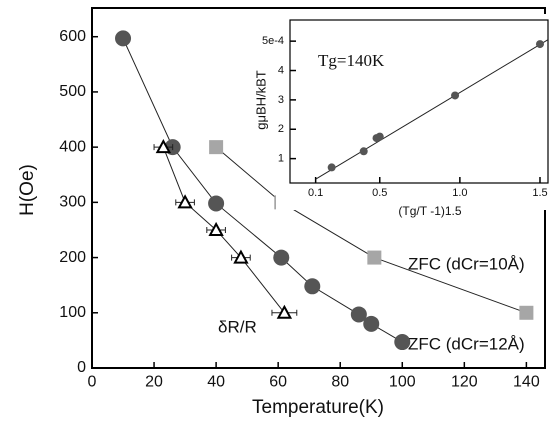 This screenshot has height=424, width=559. I want to click on series-label: ZFC (dCr=12Å), so click(466, 343).